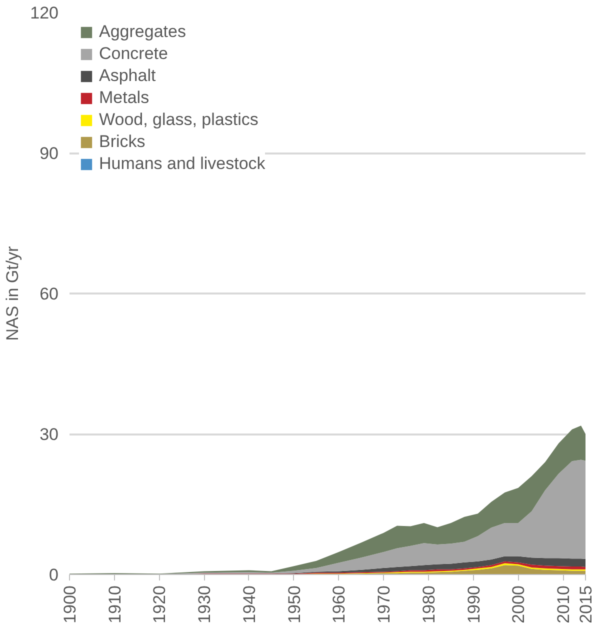  Describe the element at coordinates (384, 604) in the screenshot. I see `x-tick-label: 1970` at that location.